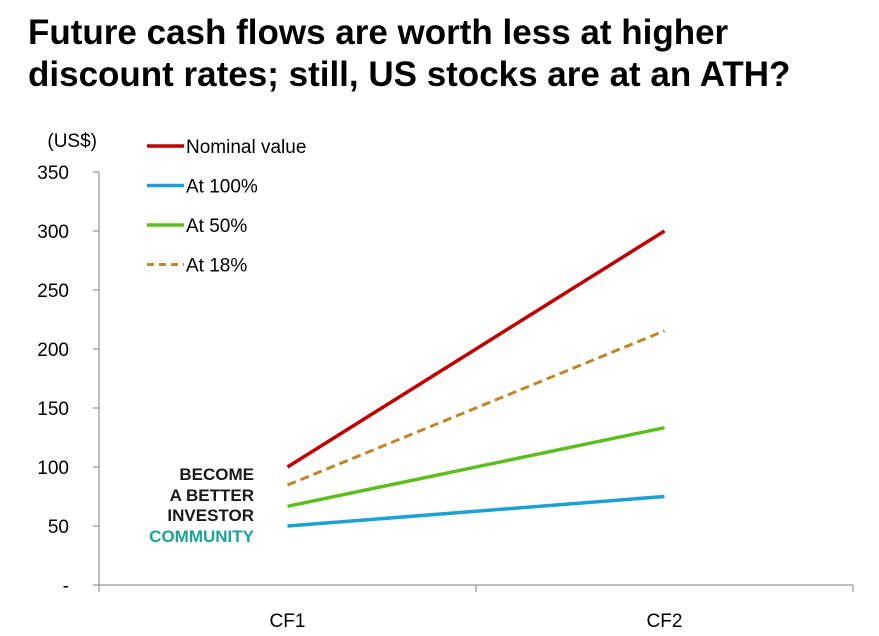  What do you see at coordinates (66, 586) in the screenshot?
I see `y-tick-label: -` at bounding box center [66, 586].